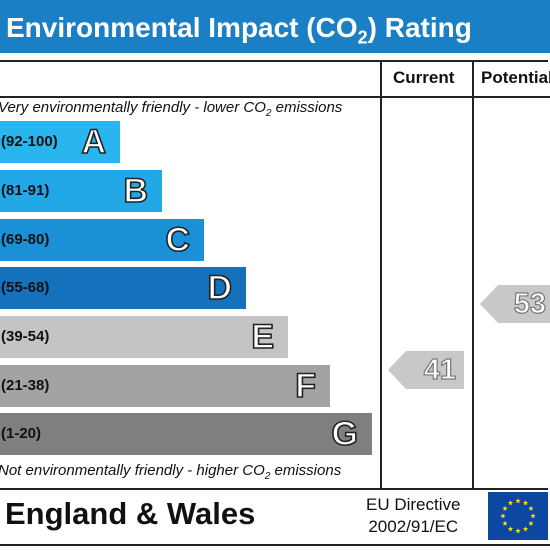 This screenshot has height=550, width=550. I want to click on potential-arrow-shape, so click(515, 304).